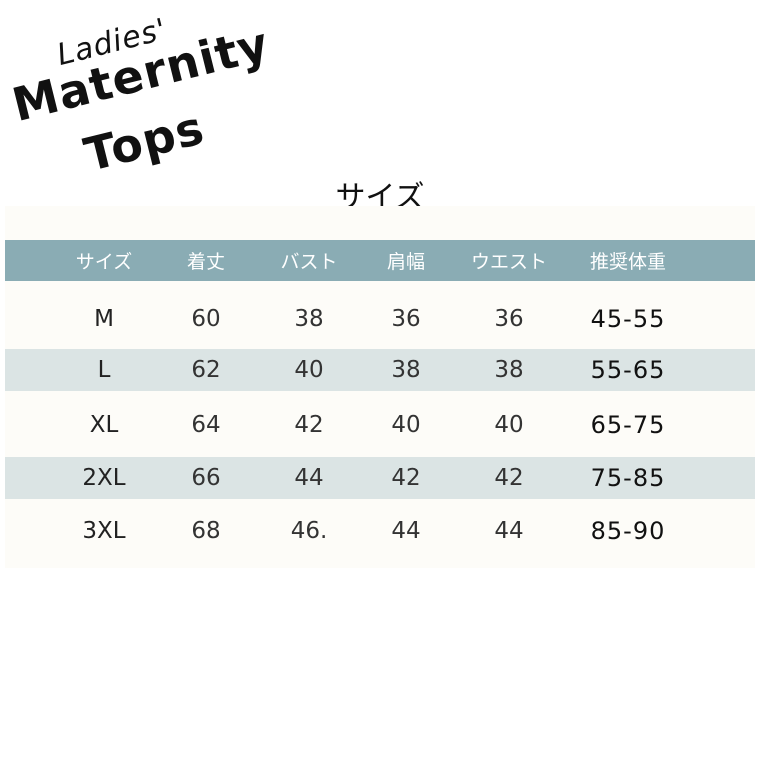 Image resolution: width=760 pixels, height=760 pixels. What do you see at coordinates (509, 370) in the screenshot?
I see `cell-waist: 38` at bounding box center [509, 370].